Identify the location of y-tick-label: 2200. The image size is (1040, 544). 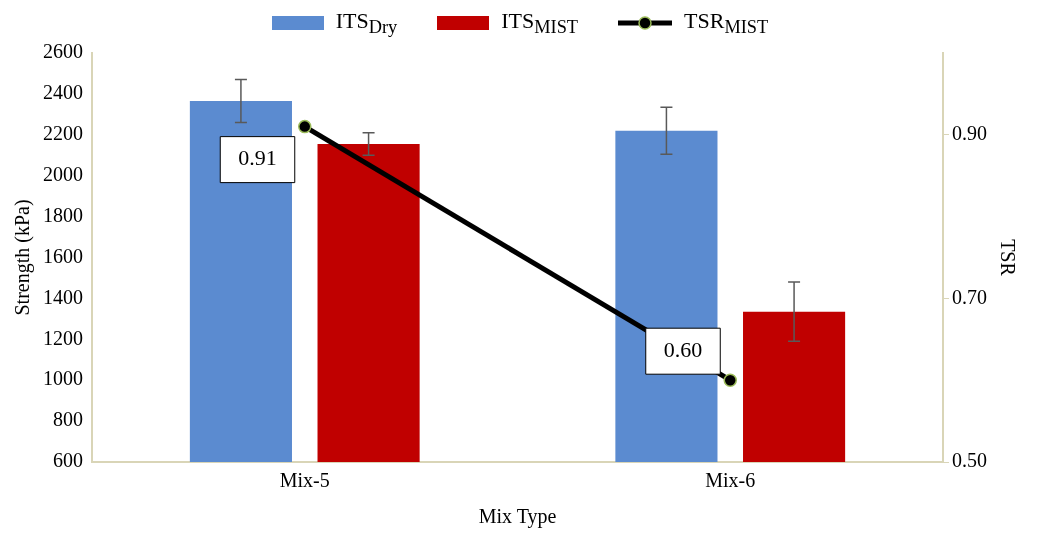
(63, 133).